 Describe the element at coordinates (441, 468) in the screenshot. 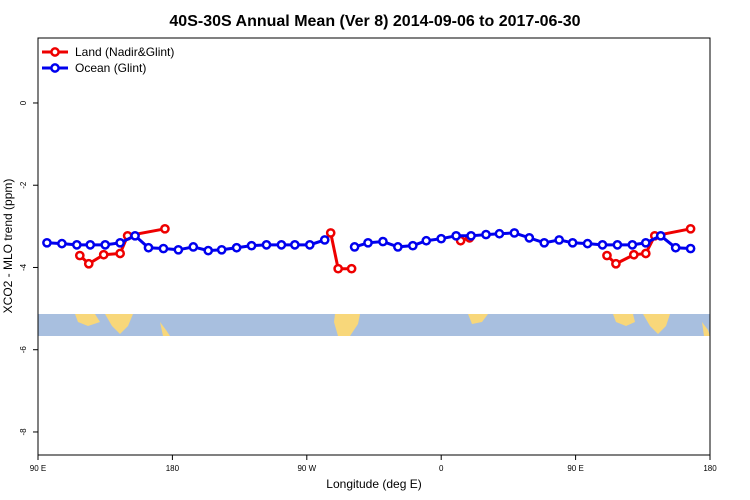

I see `x-tick-label: 0` at that location.